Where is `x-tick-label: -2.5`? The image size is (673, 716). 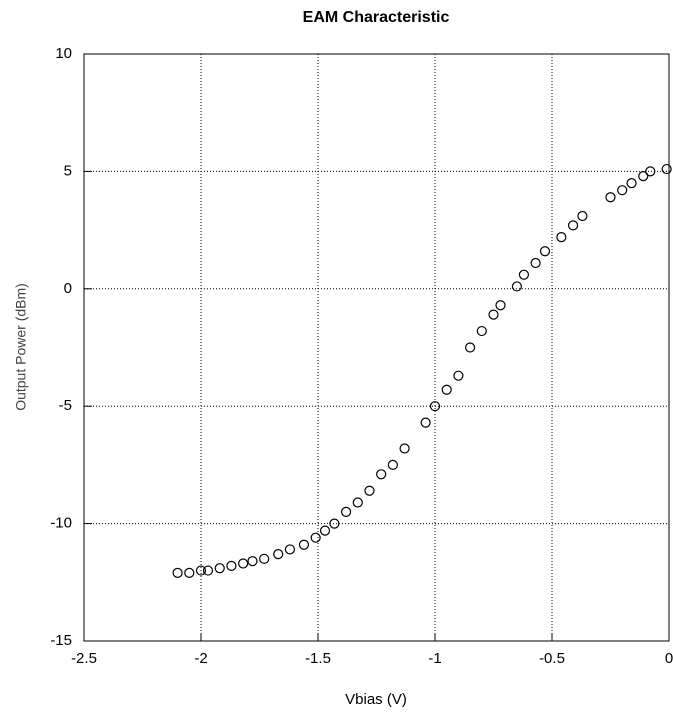 x-tick-label: -2.5 is located at coordinates (84, 658).